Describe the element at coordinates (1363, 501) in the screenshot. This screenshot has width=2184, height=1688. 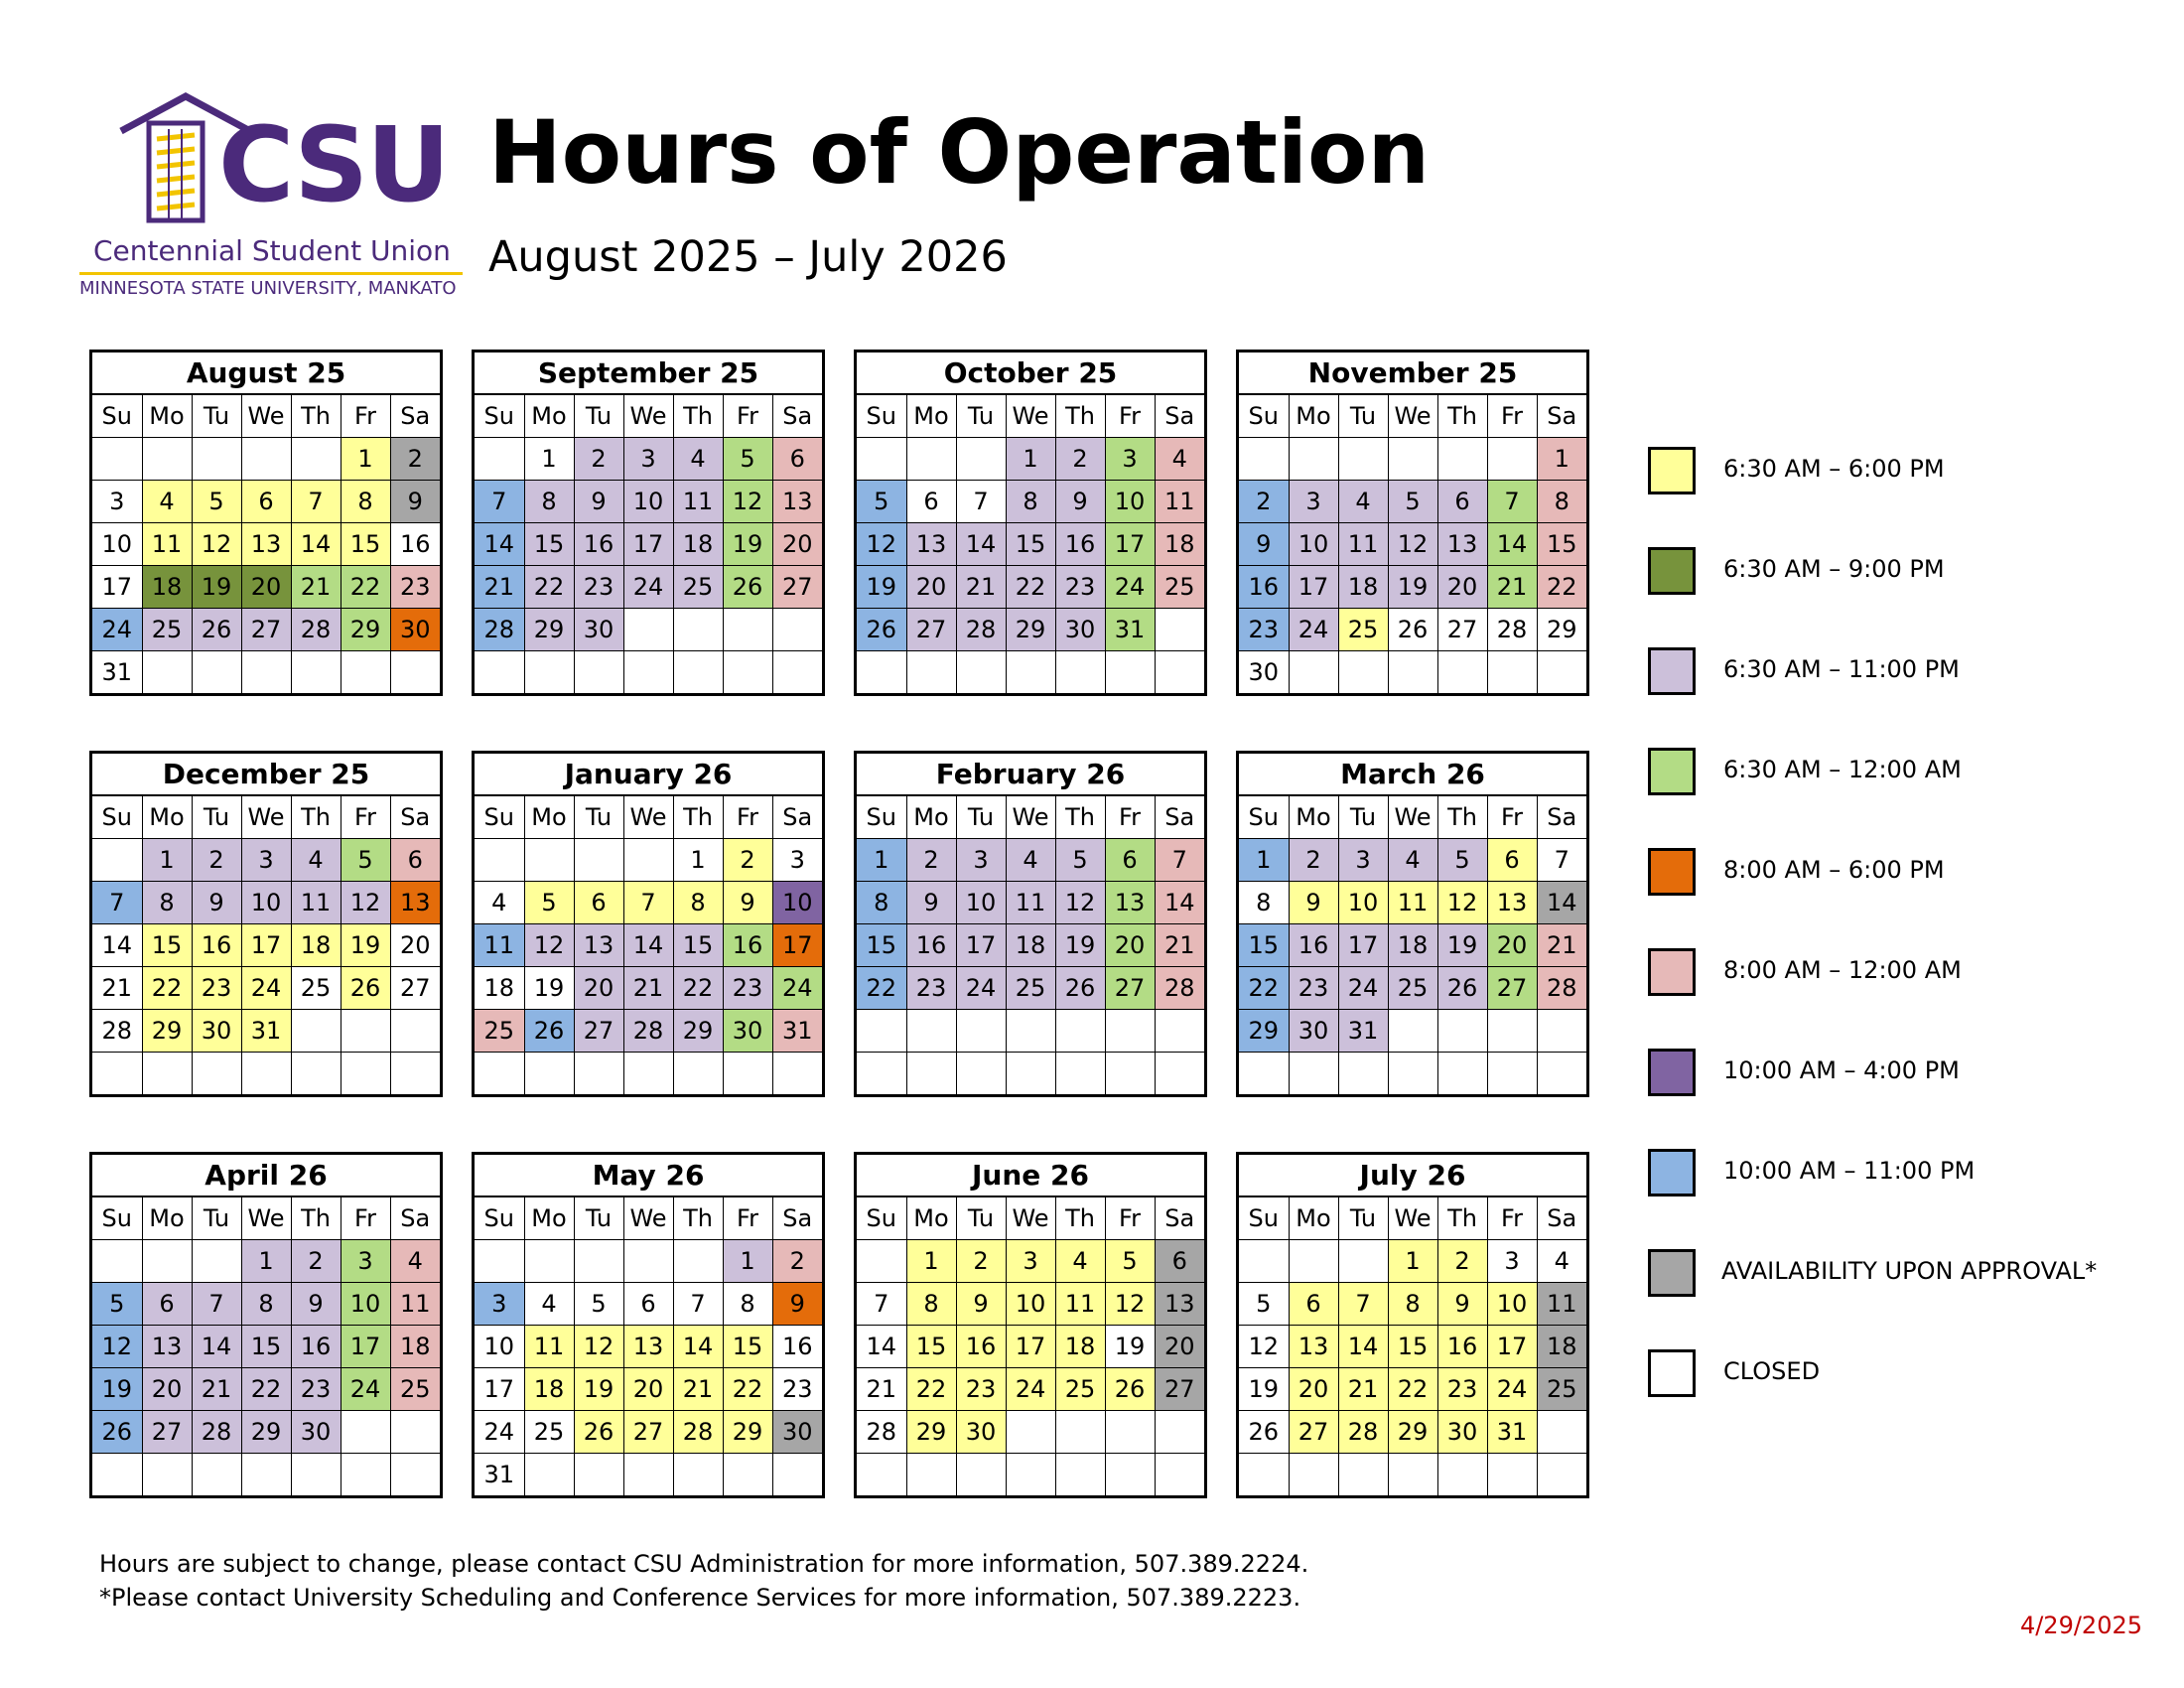
I see `day-cell: 4` at that location.